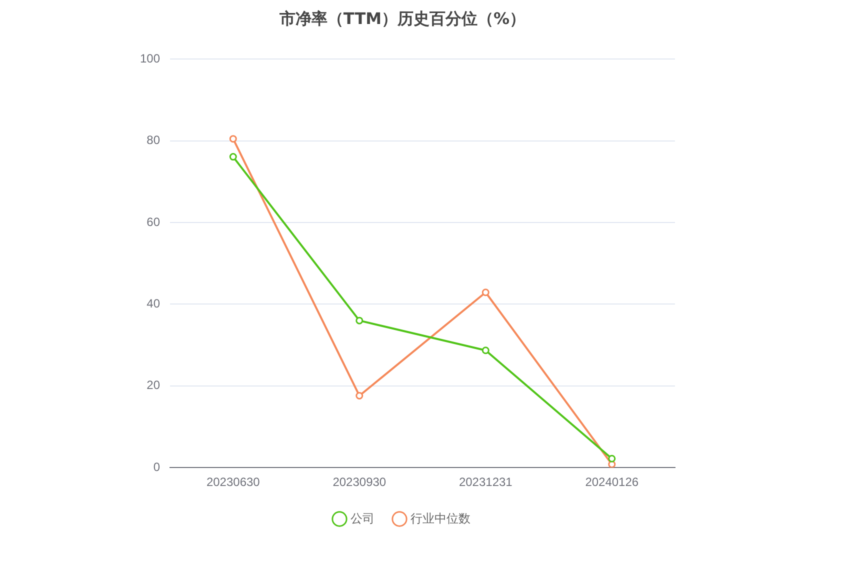 The height and width of the screenshot is (575, 850). What do you see at coordinates (402, 18) in the screenshot?
I see `chart-title: 市净率（TTM）历史百分位（%）` at bounding box center [402, 18].